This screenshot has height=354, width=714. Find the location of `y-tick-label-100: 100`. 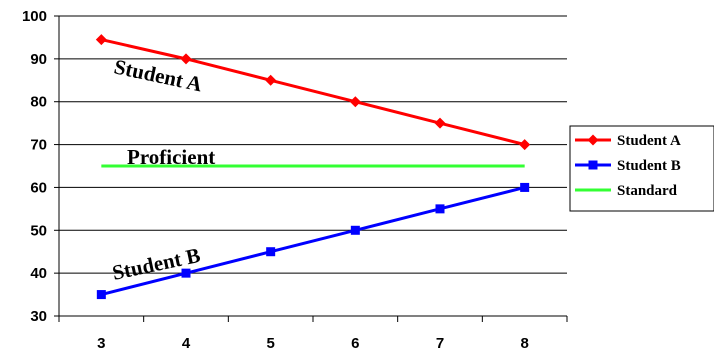

y-tick-label-100: 100 is located at coordinates (34, 16).